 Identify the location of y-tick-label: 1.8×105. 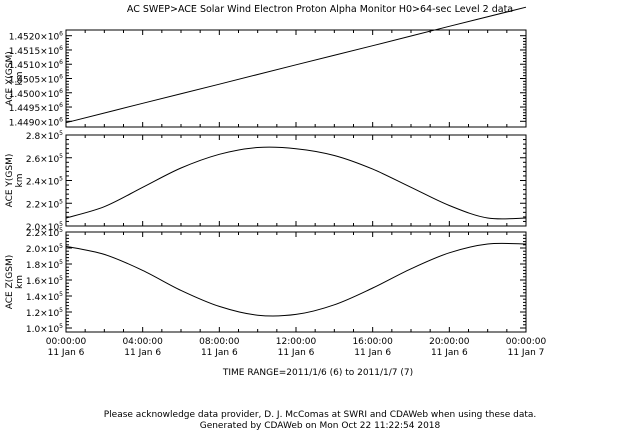
(44, 265).